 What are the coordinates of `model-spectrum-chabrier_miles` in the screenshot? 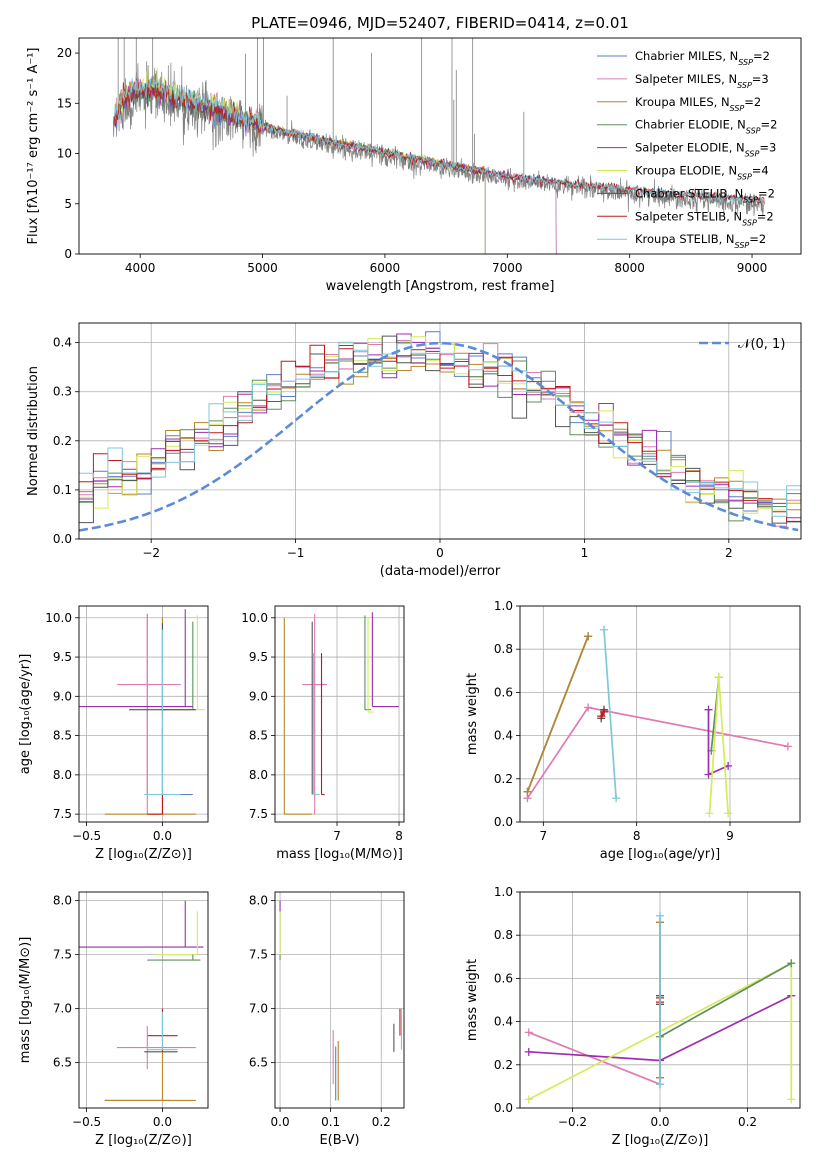 It's located at (335, 168).